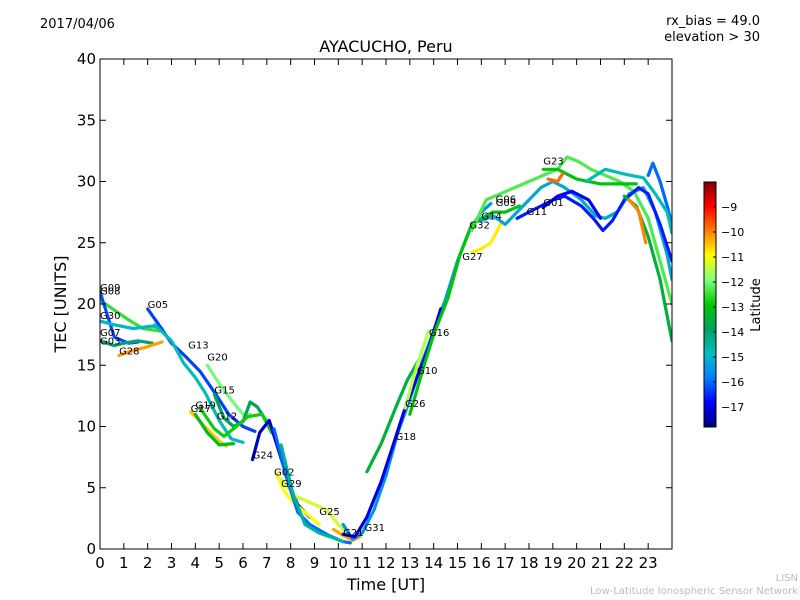 This screenshot has height=600, width=800. Describe the element at coordinates (205, 405) in the screenshot. I see `satellite-label-g19: G19` at that location.